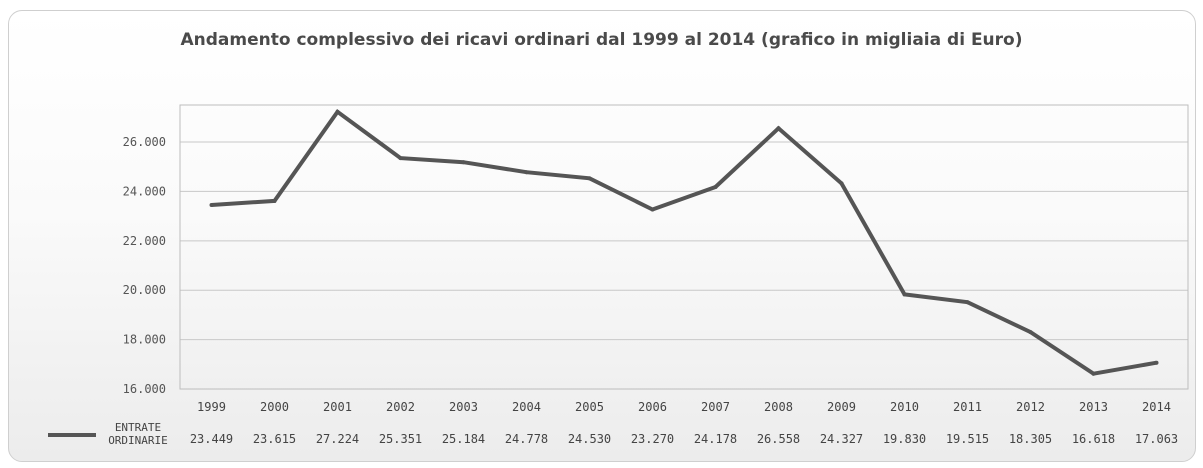 The image size is (1203, 468). Describe the element at coordinates (144, 290) in the screenshot. I see `y-tick-label: 20.000` at that location.